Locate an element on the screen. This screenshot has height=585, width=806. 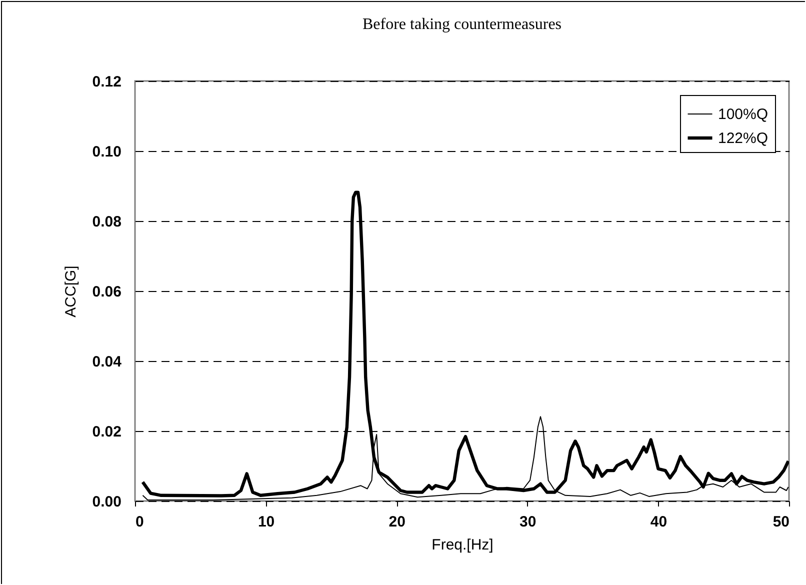
x-tick-label: 30 is located at coordinates (528, 522).